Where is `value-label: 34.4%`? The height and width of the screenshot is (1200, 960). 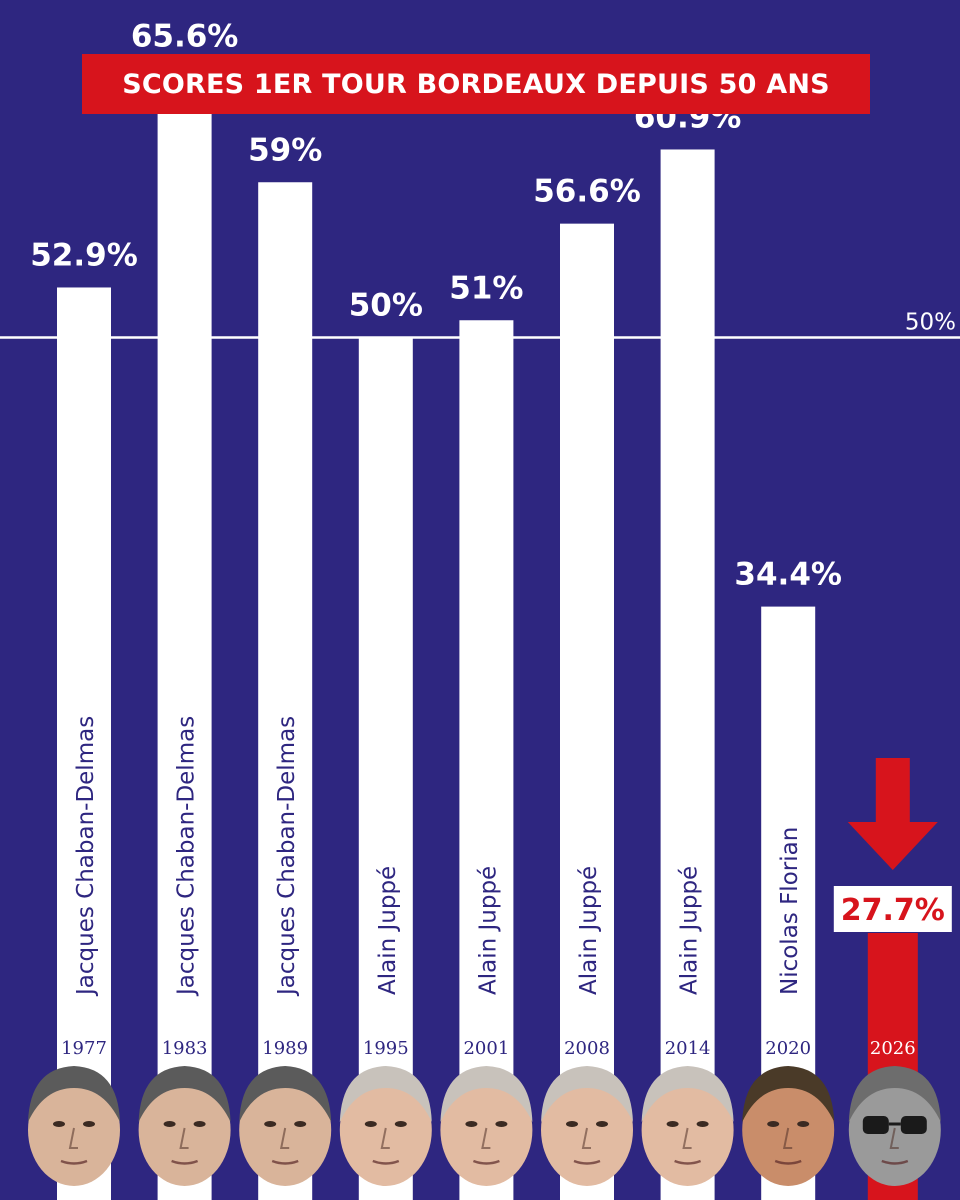
value-label: 34.4% is located at coordinates (788, 575).